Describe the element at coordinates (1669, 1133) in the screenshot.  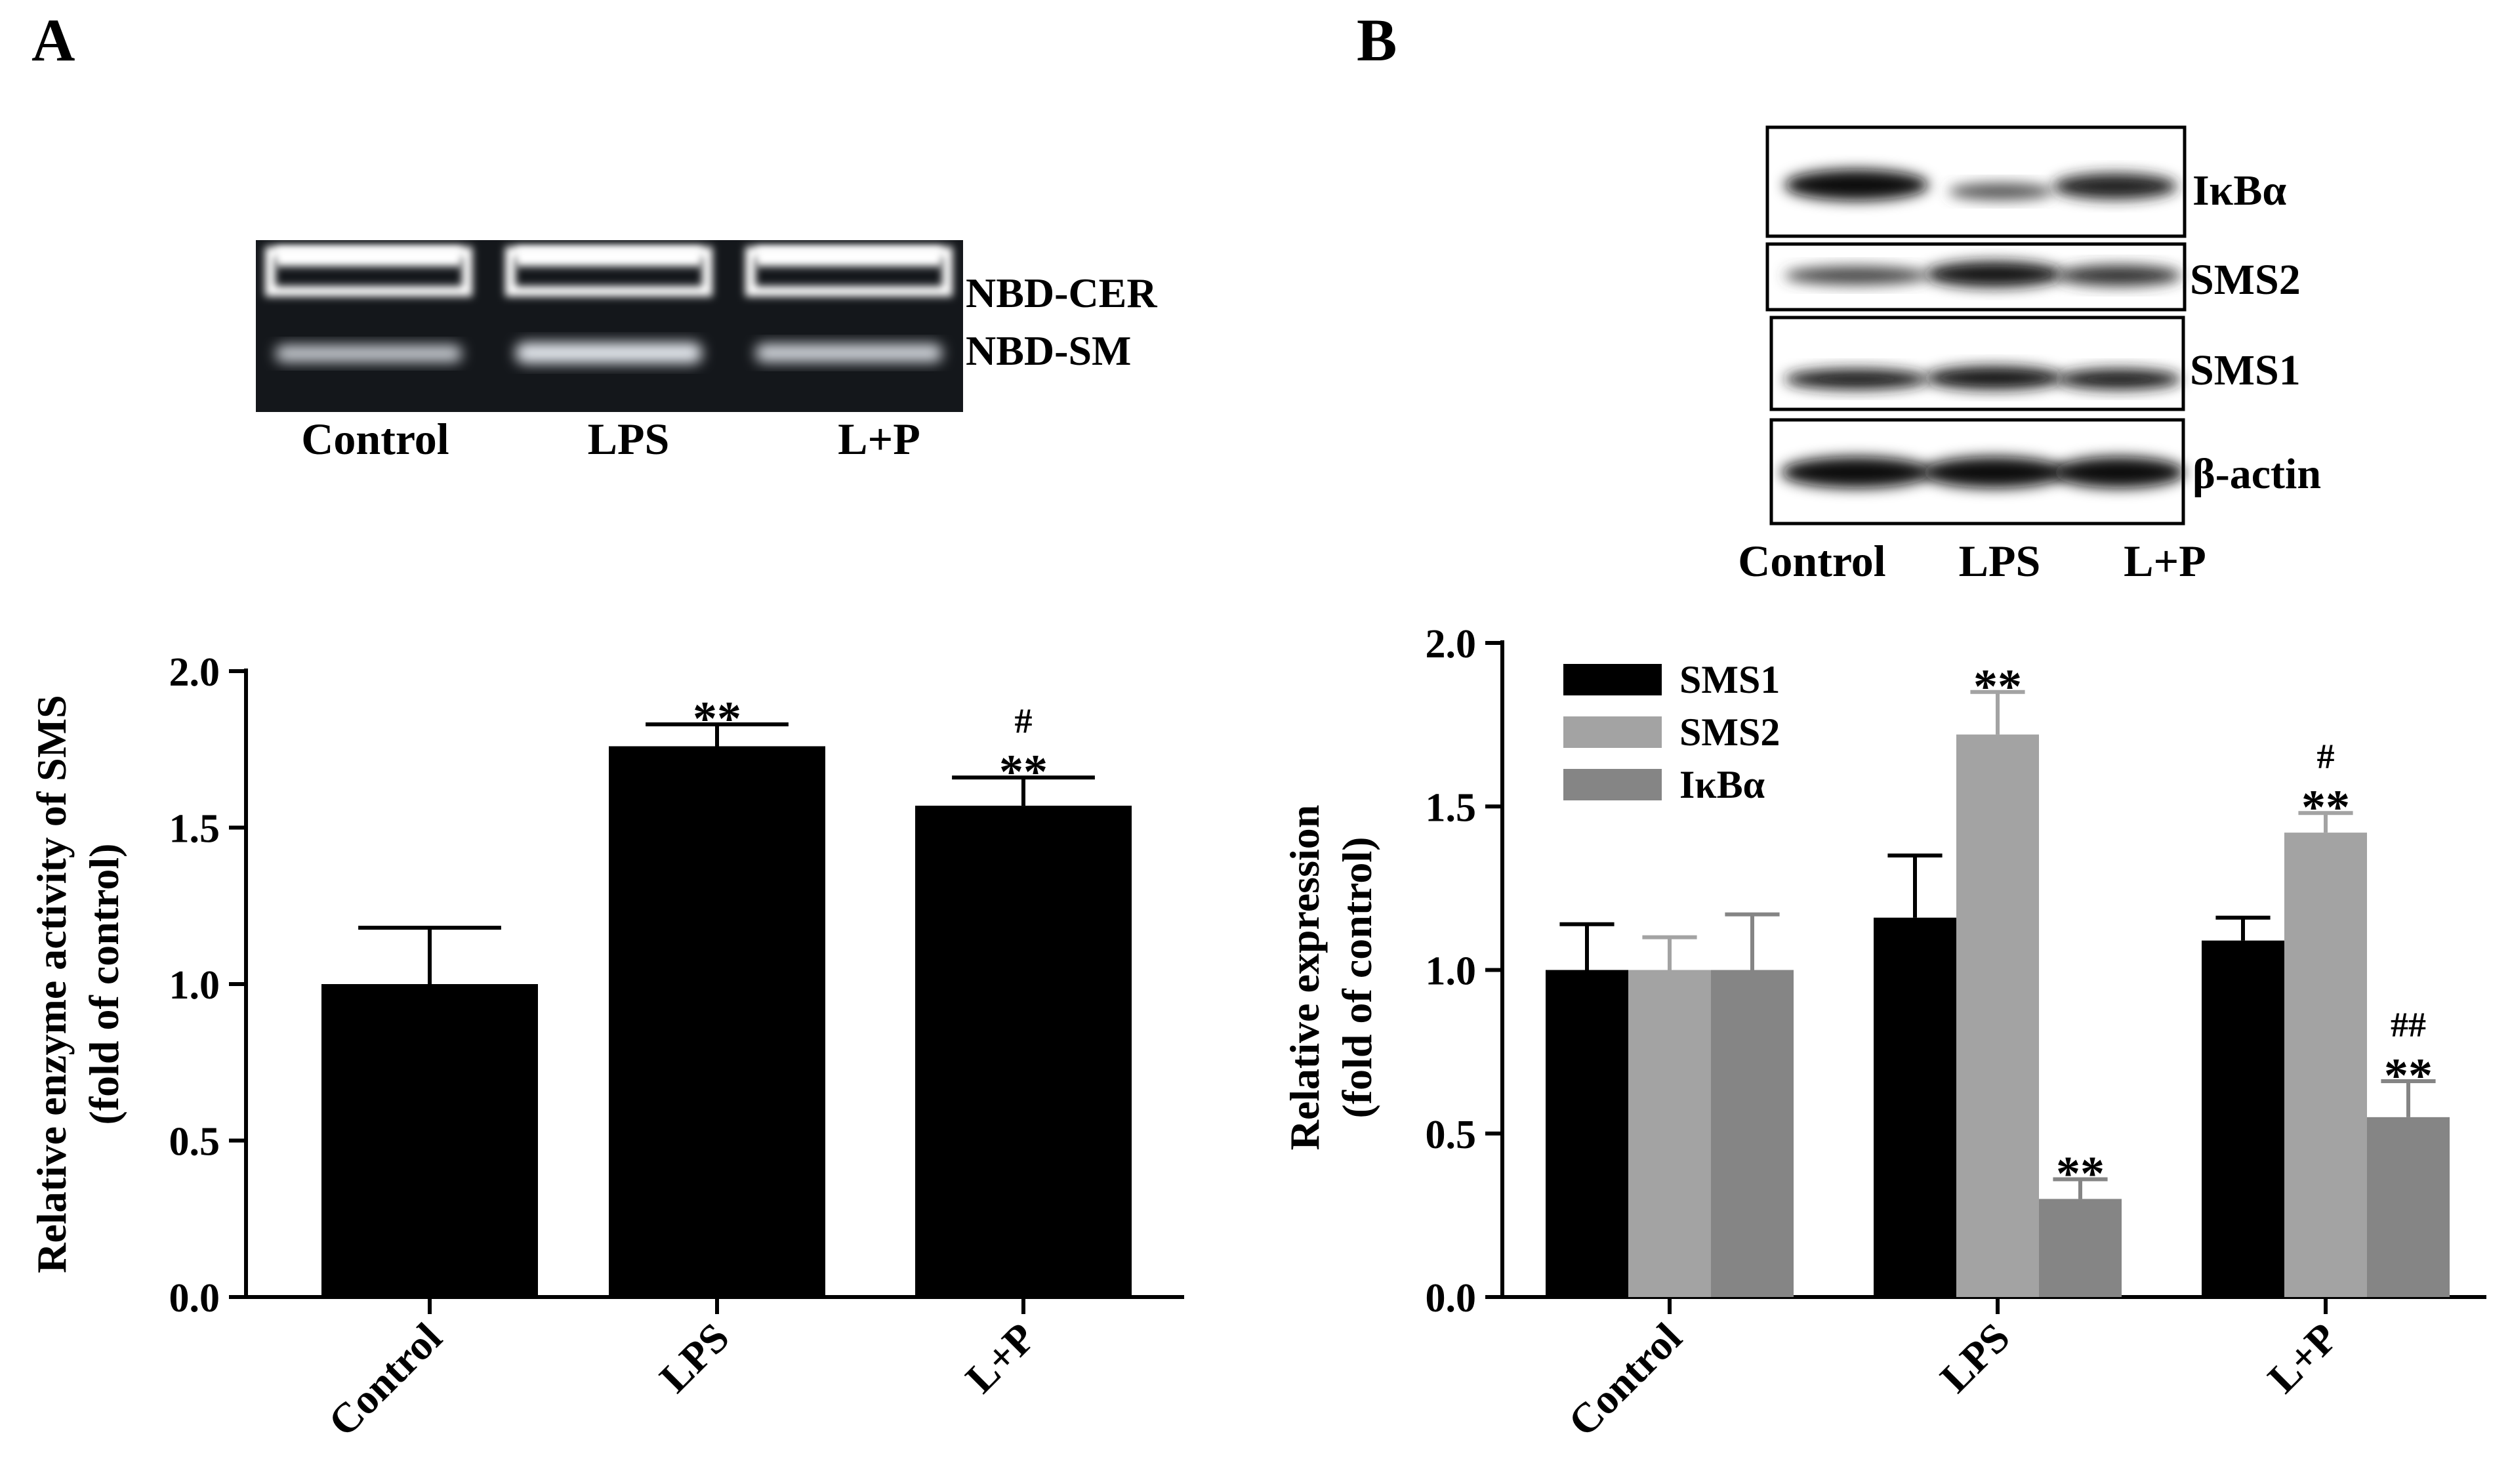
I see `chart-b-bar-control-sms2` at that location.